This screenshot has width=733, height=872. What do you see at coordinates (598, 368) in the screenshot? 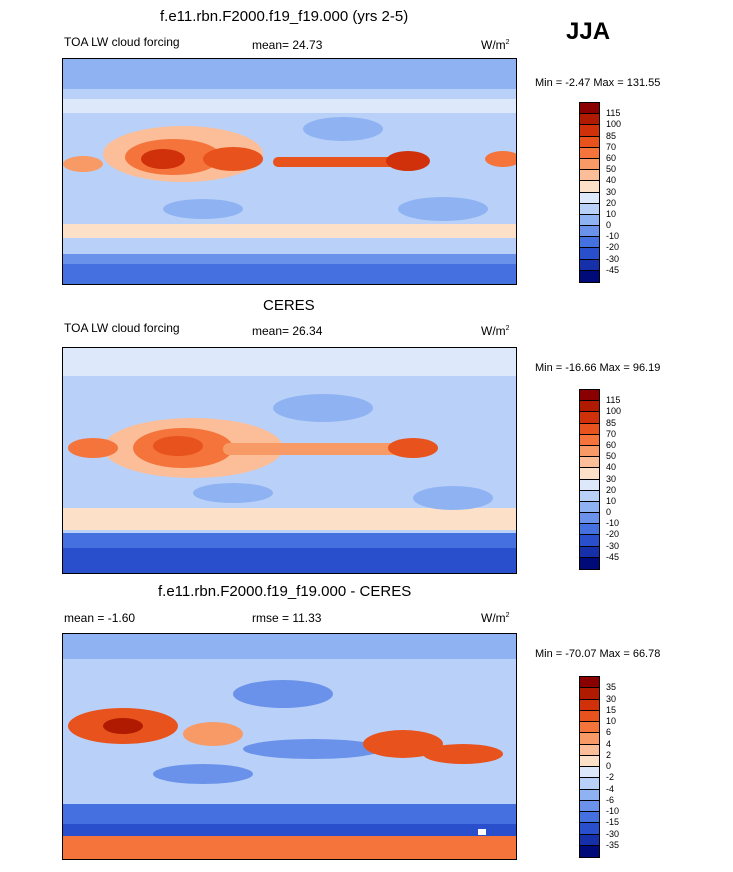
I see `panel2-minmax: Min = -16.66 Max = 96.19` at bounding box center [598, 368].